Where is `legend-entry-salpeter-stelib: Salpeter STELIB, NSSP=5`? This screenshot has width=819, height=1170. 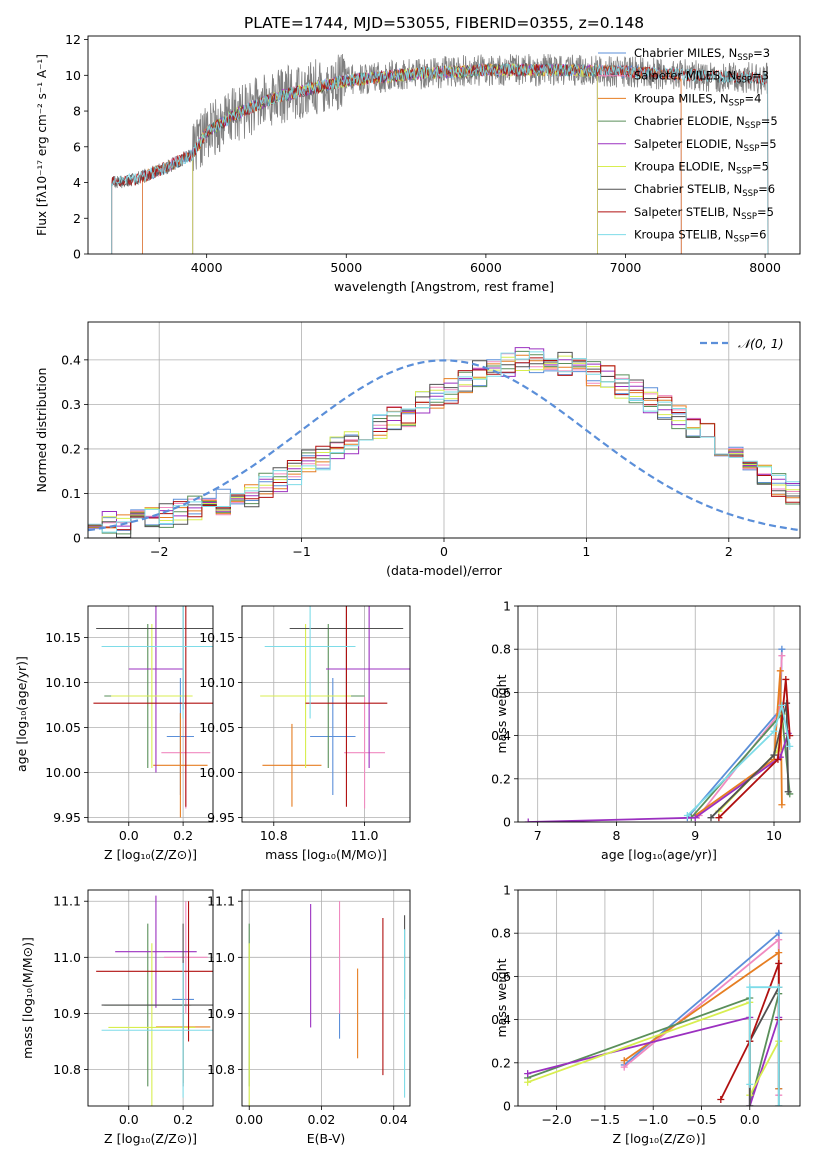
legend-entry-salpeter-stelib: Salpeter STELIB, NSSP=5 is located at coordinates (704, 213).